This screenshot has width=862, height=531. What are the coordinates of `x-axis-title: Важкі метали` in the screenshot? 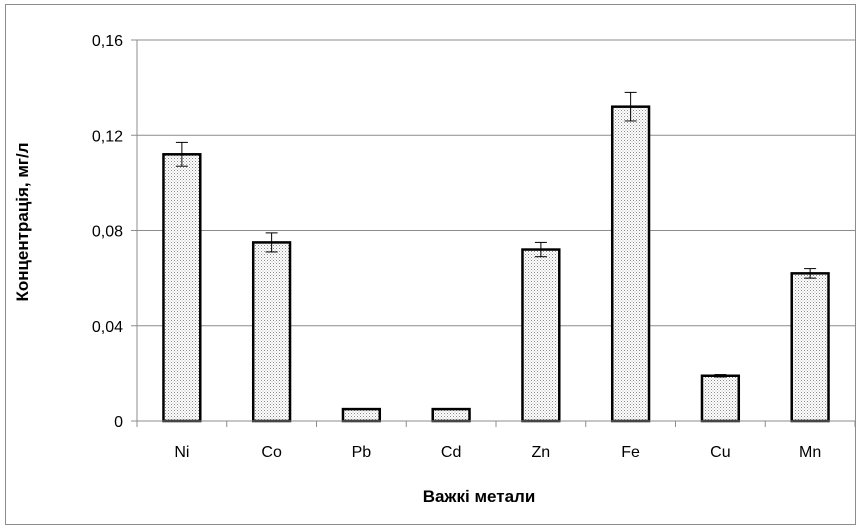 It's located at (479, 496).